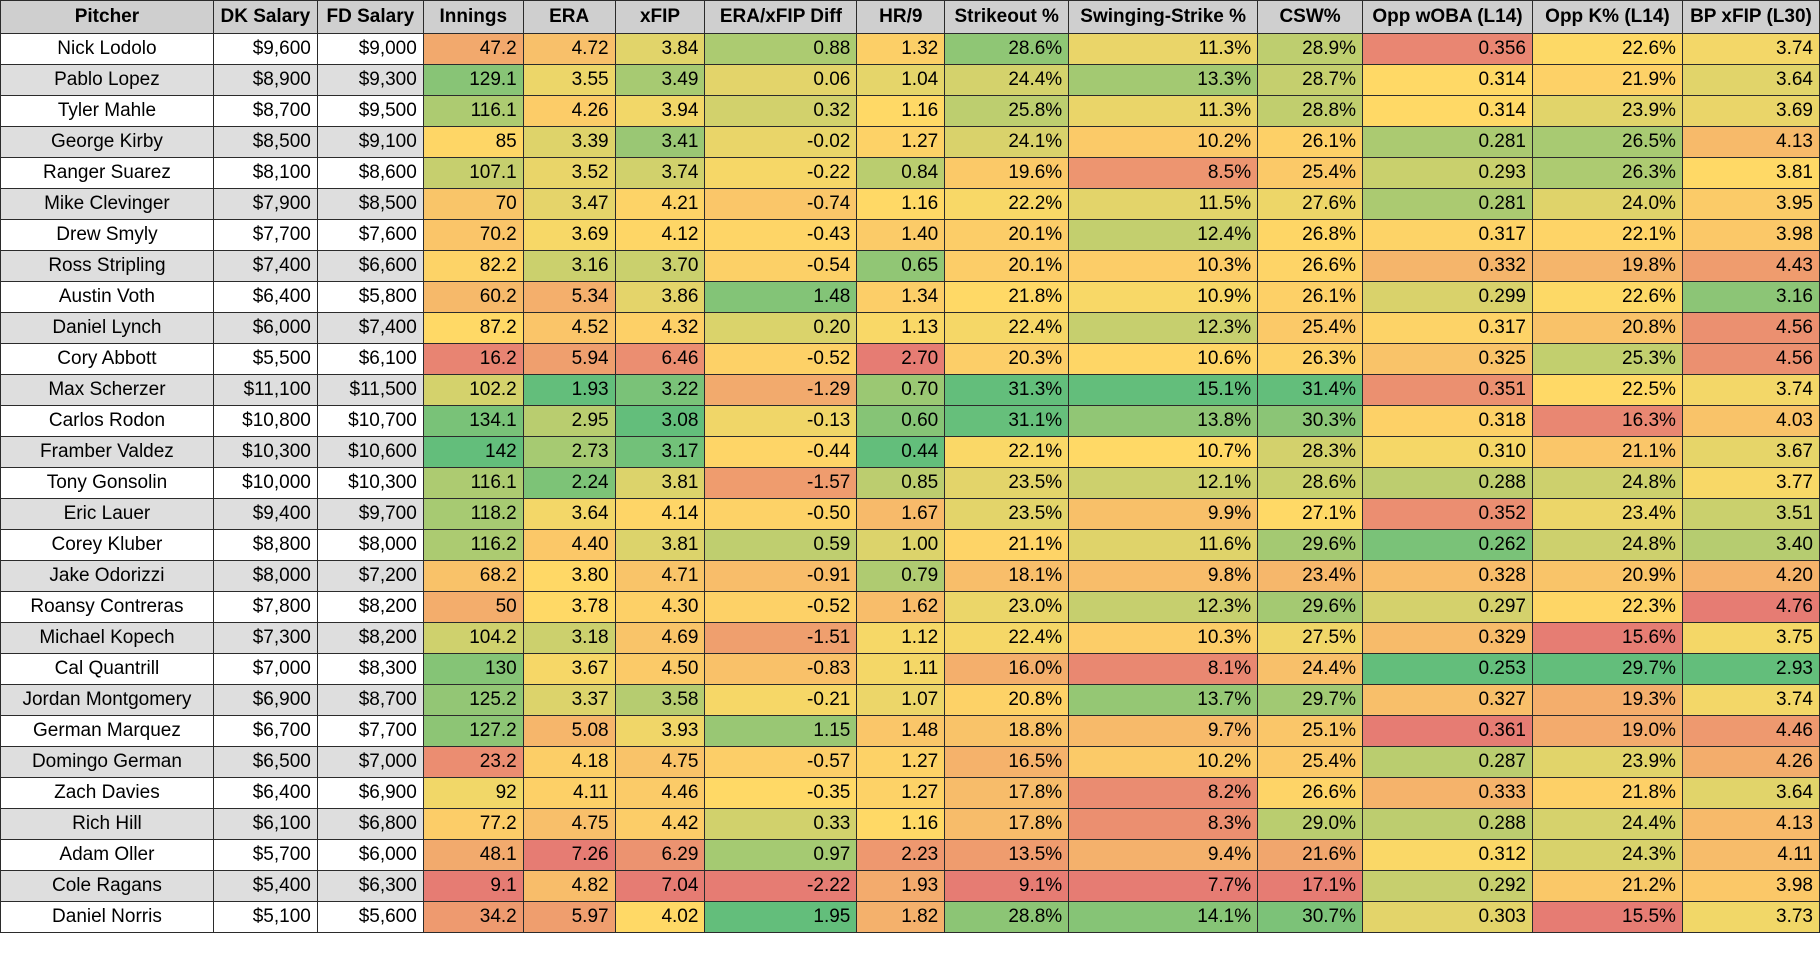 The width and height of the screenshot is (1820, 962). I want to click on cell-opp-woba-l14: 0.288, so click(1447, 483).